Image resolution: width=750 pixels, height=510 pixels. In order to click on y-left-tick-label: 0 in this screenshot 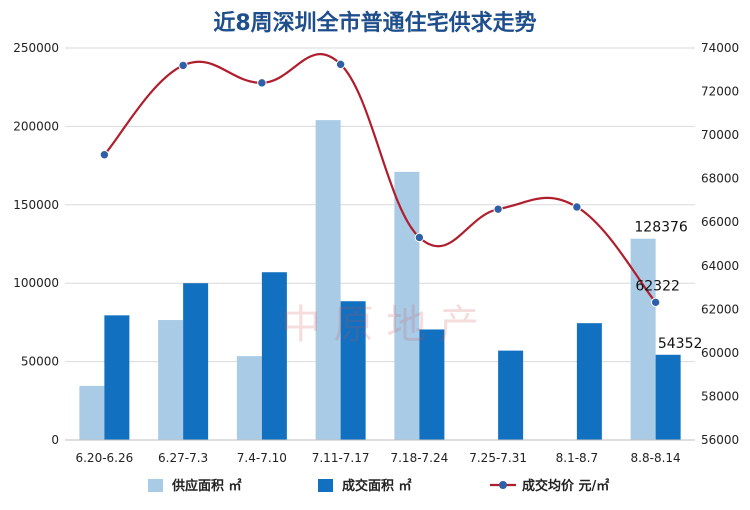, I will do `click(55, 440)`.